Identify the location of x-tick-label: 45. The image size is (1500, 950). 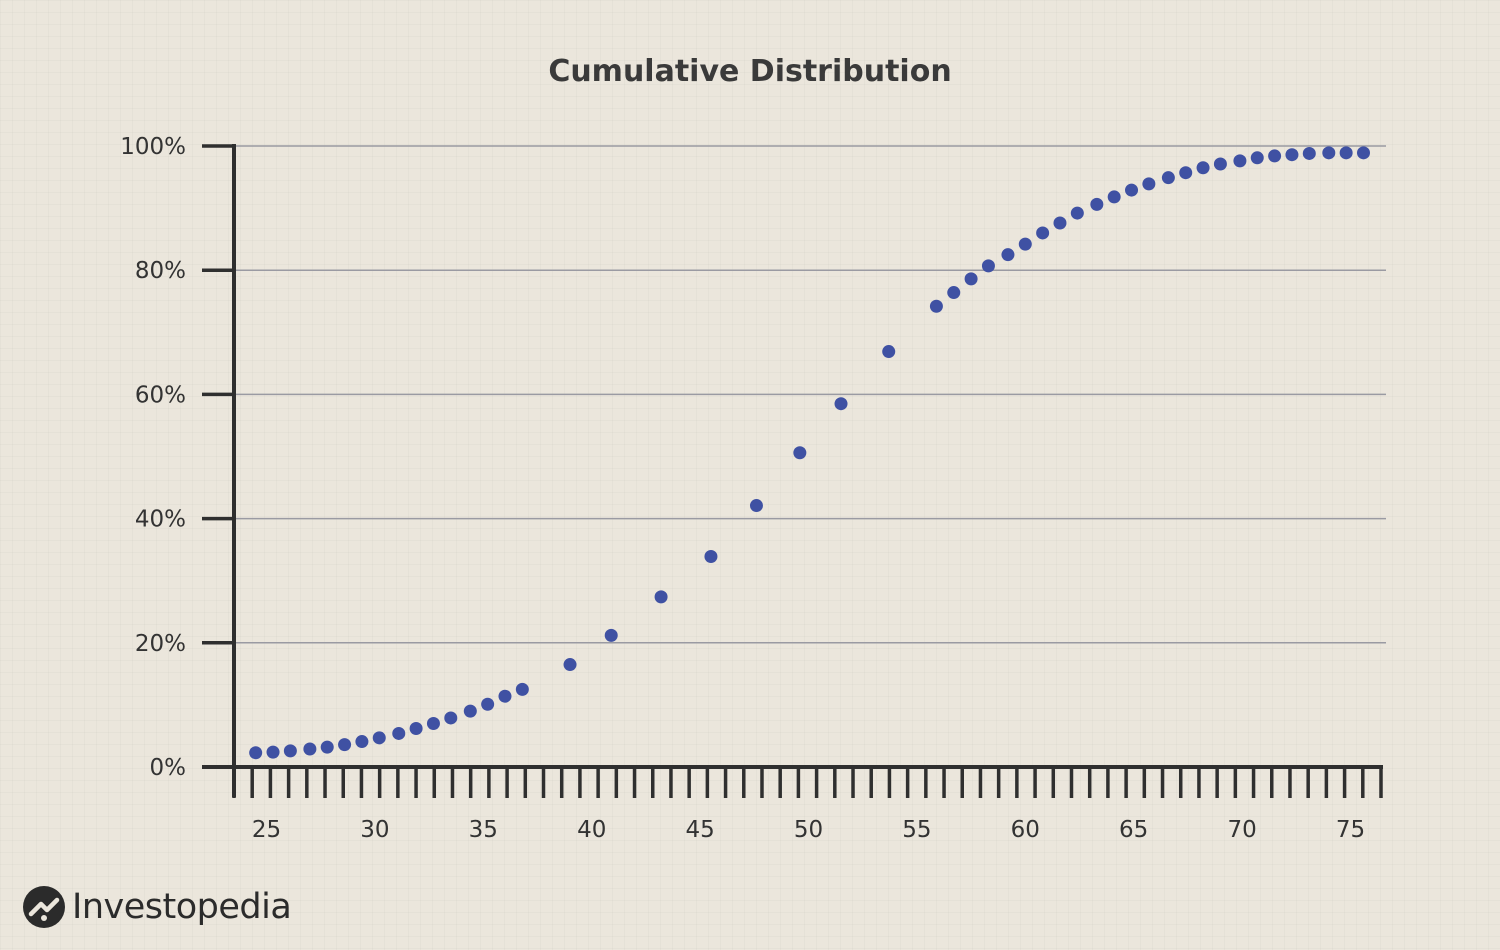
(699, 830).